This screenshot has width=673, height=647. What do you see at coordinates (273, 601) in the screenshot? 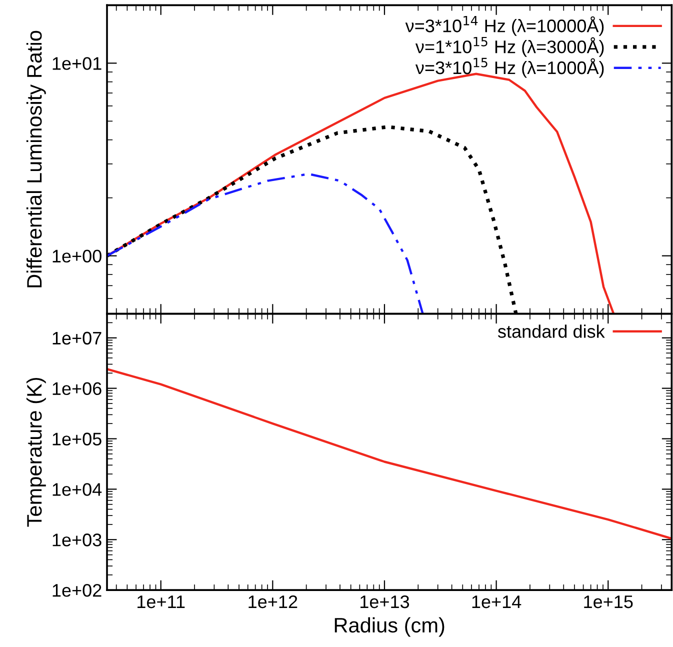
I see `x-tick-label: 1e+12` at bounding box center [273, 601].